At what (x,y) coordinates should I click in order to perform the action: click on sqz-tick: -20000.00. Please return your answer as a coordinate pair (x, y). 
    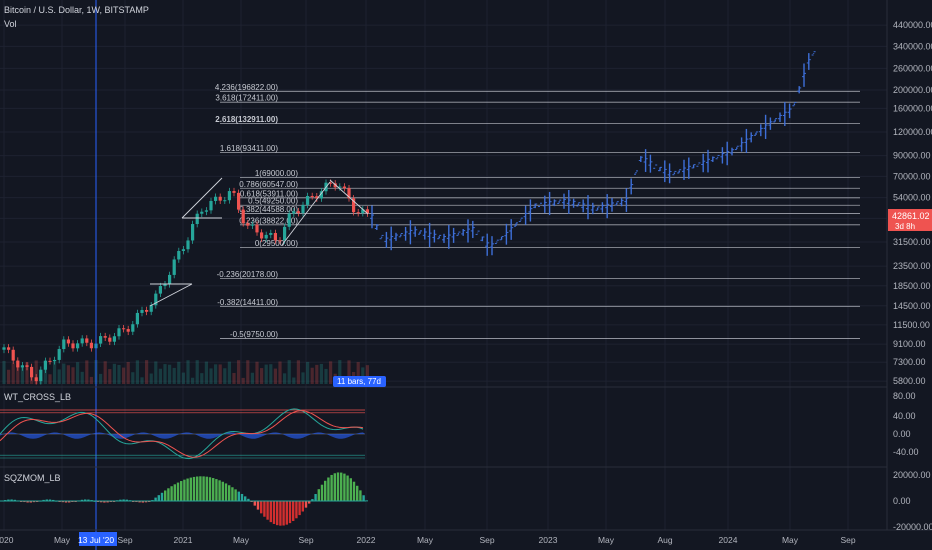
    Looking at the image, I should click on (912, 527).